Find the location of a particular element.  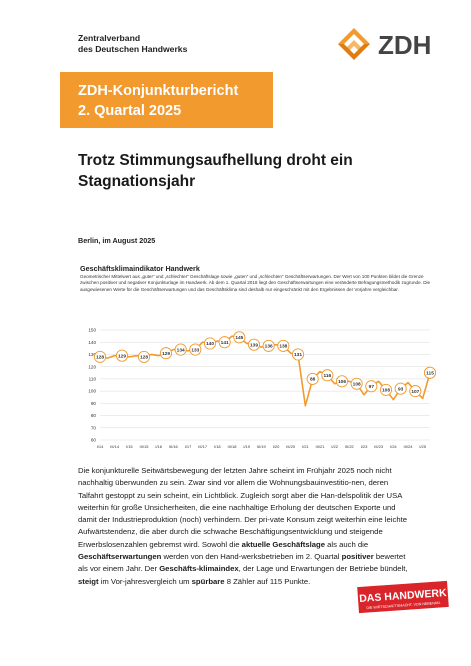

x-tick-label: III/15 is located at coordinates (145, 446).